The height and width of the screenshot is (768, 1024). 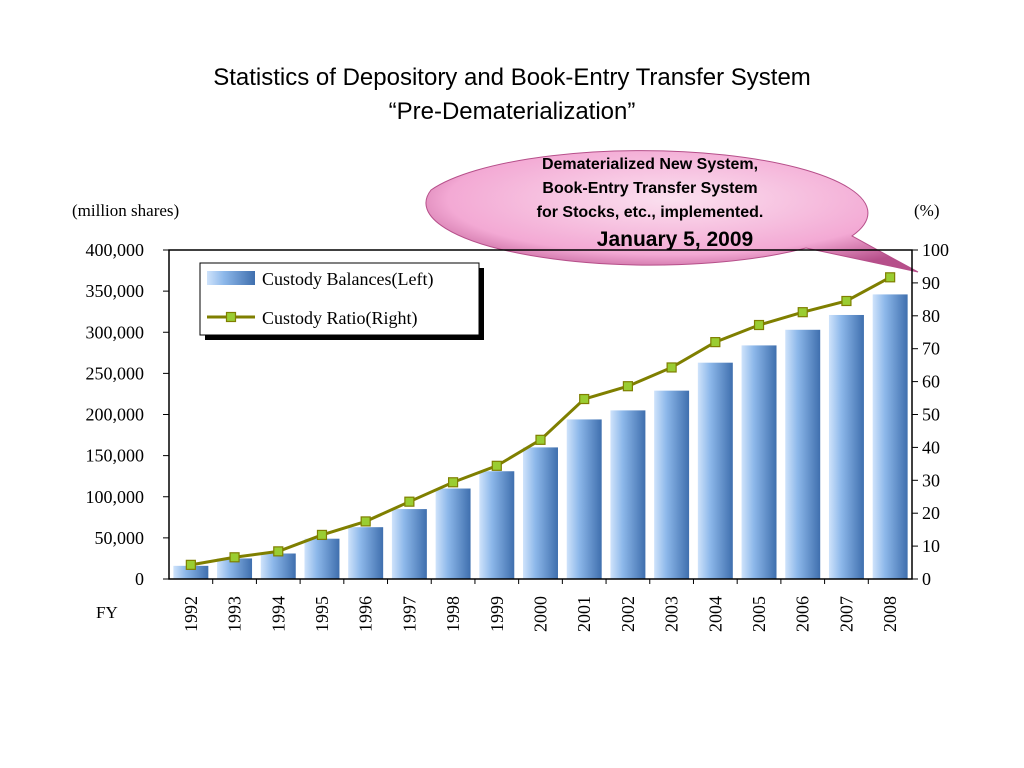 I want to click on bar-2002, so click(x=628, y=494).